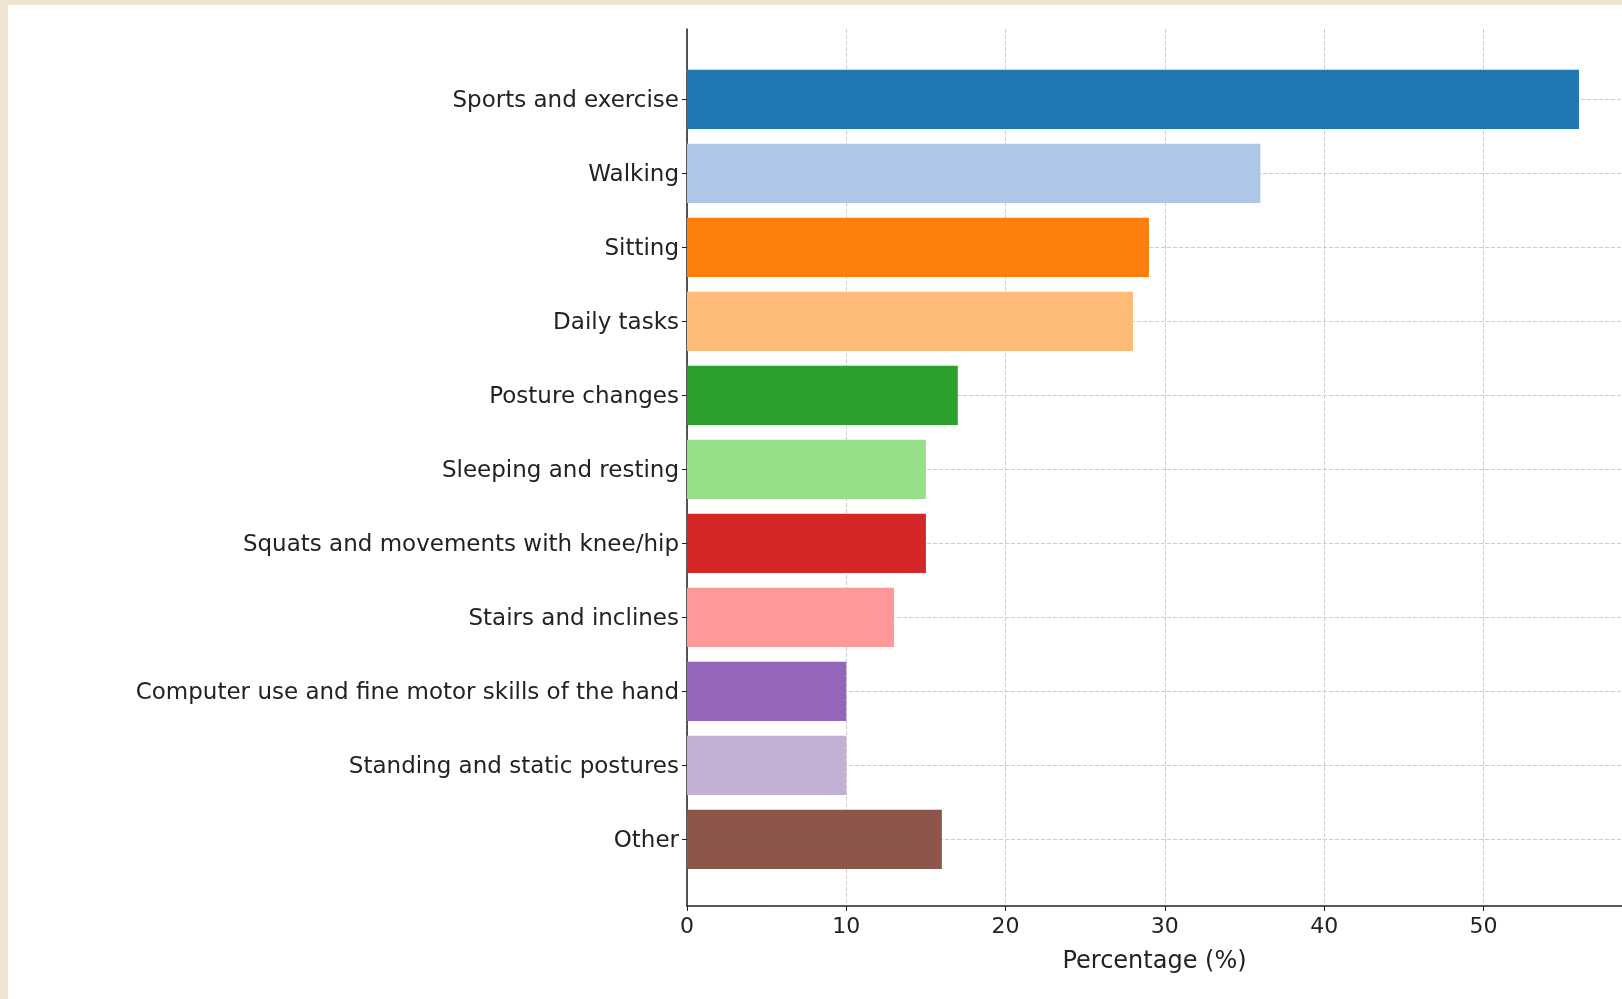 The height and width of the screenshot is (999, 1622). I want to click on x-tick-label: 40, so click(1324, 925).